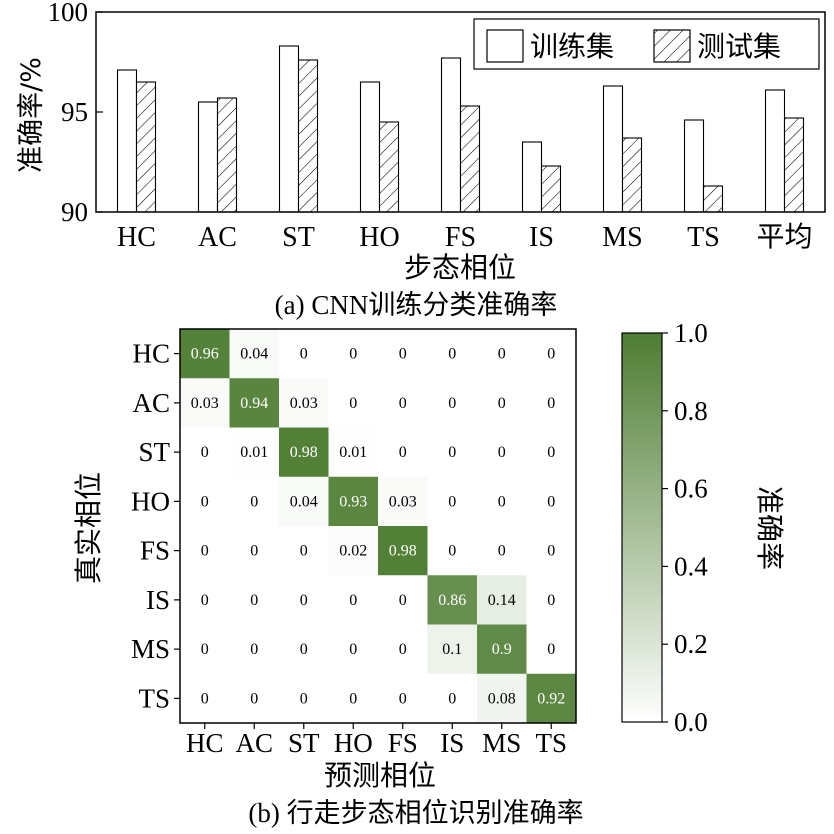 Image resolution: width=834 pixels, height=834 pixels. I want to click on bar-y-tick-label: 95, so click(74, 112).